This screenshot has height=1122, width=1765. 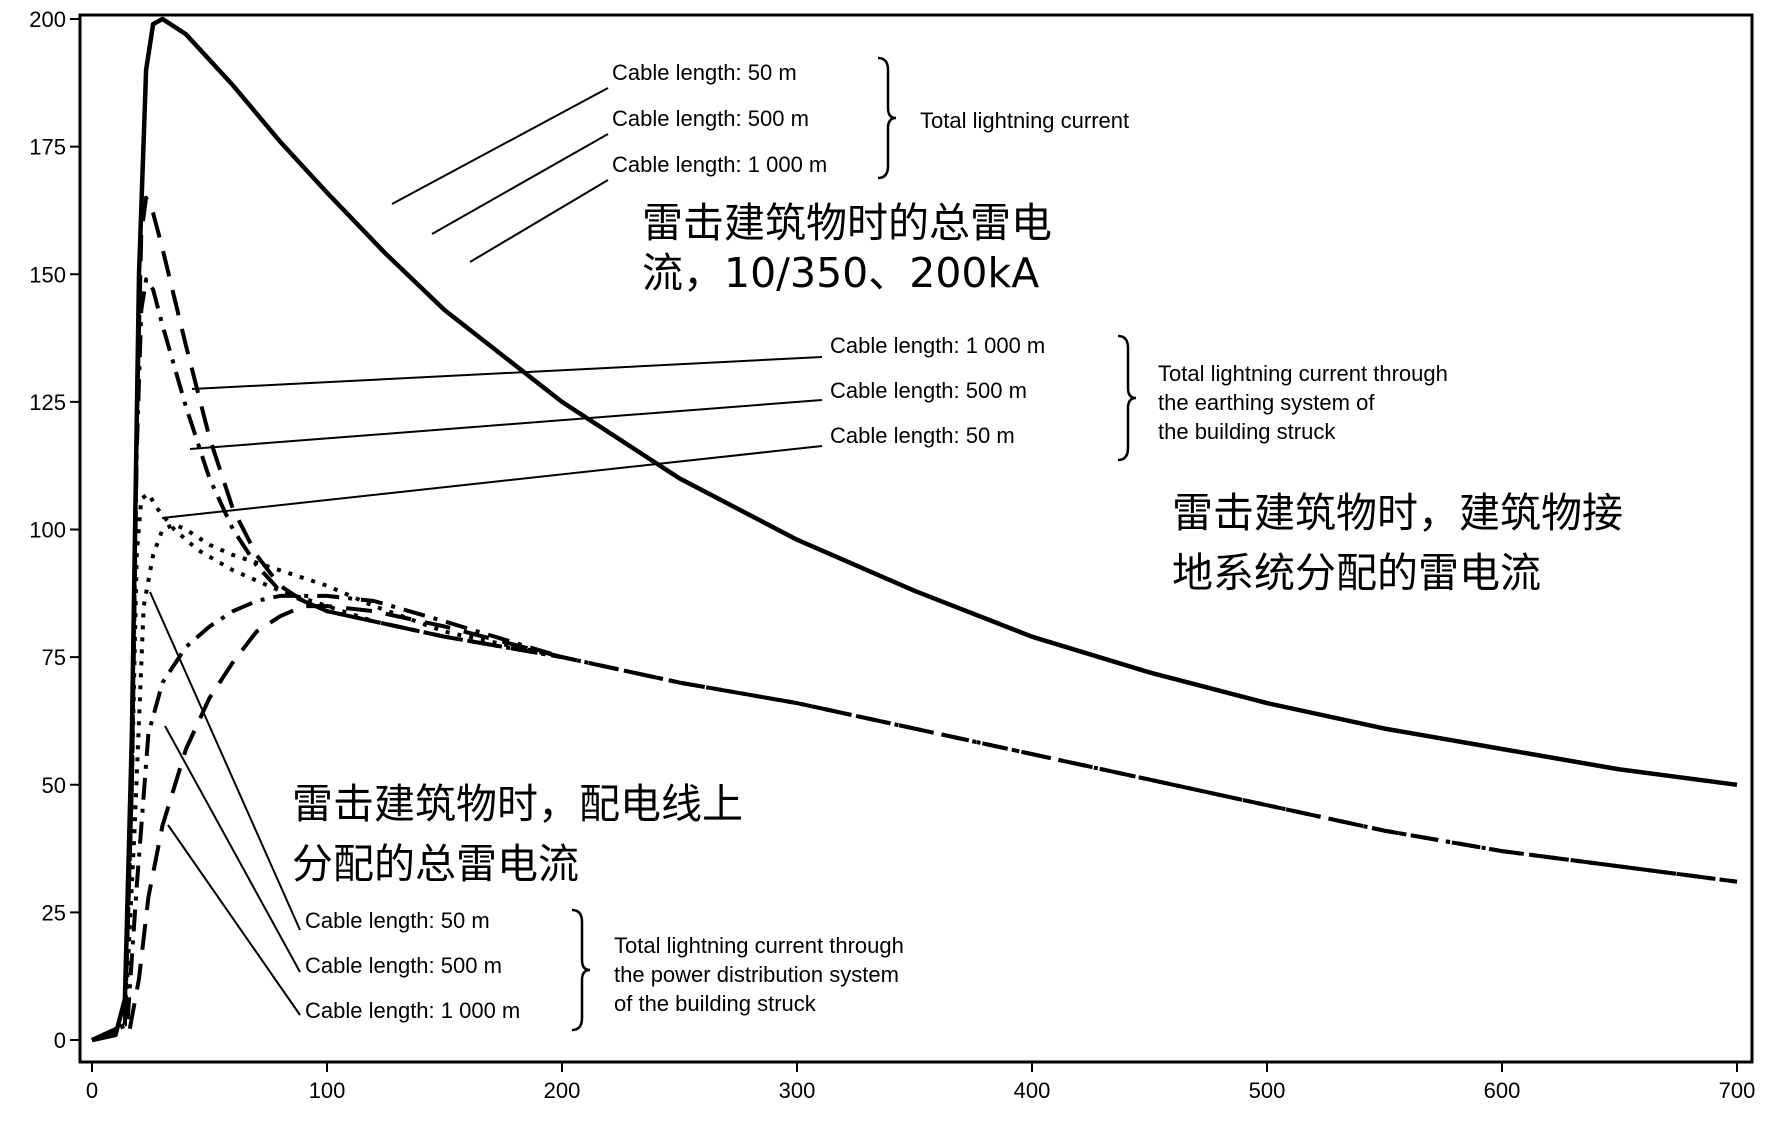 I want to click on top-cn-annotation: 雷击建筑物时的总雷电, so click(x=847, y=223).